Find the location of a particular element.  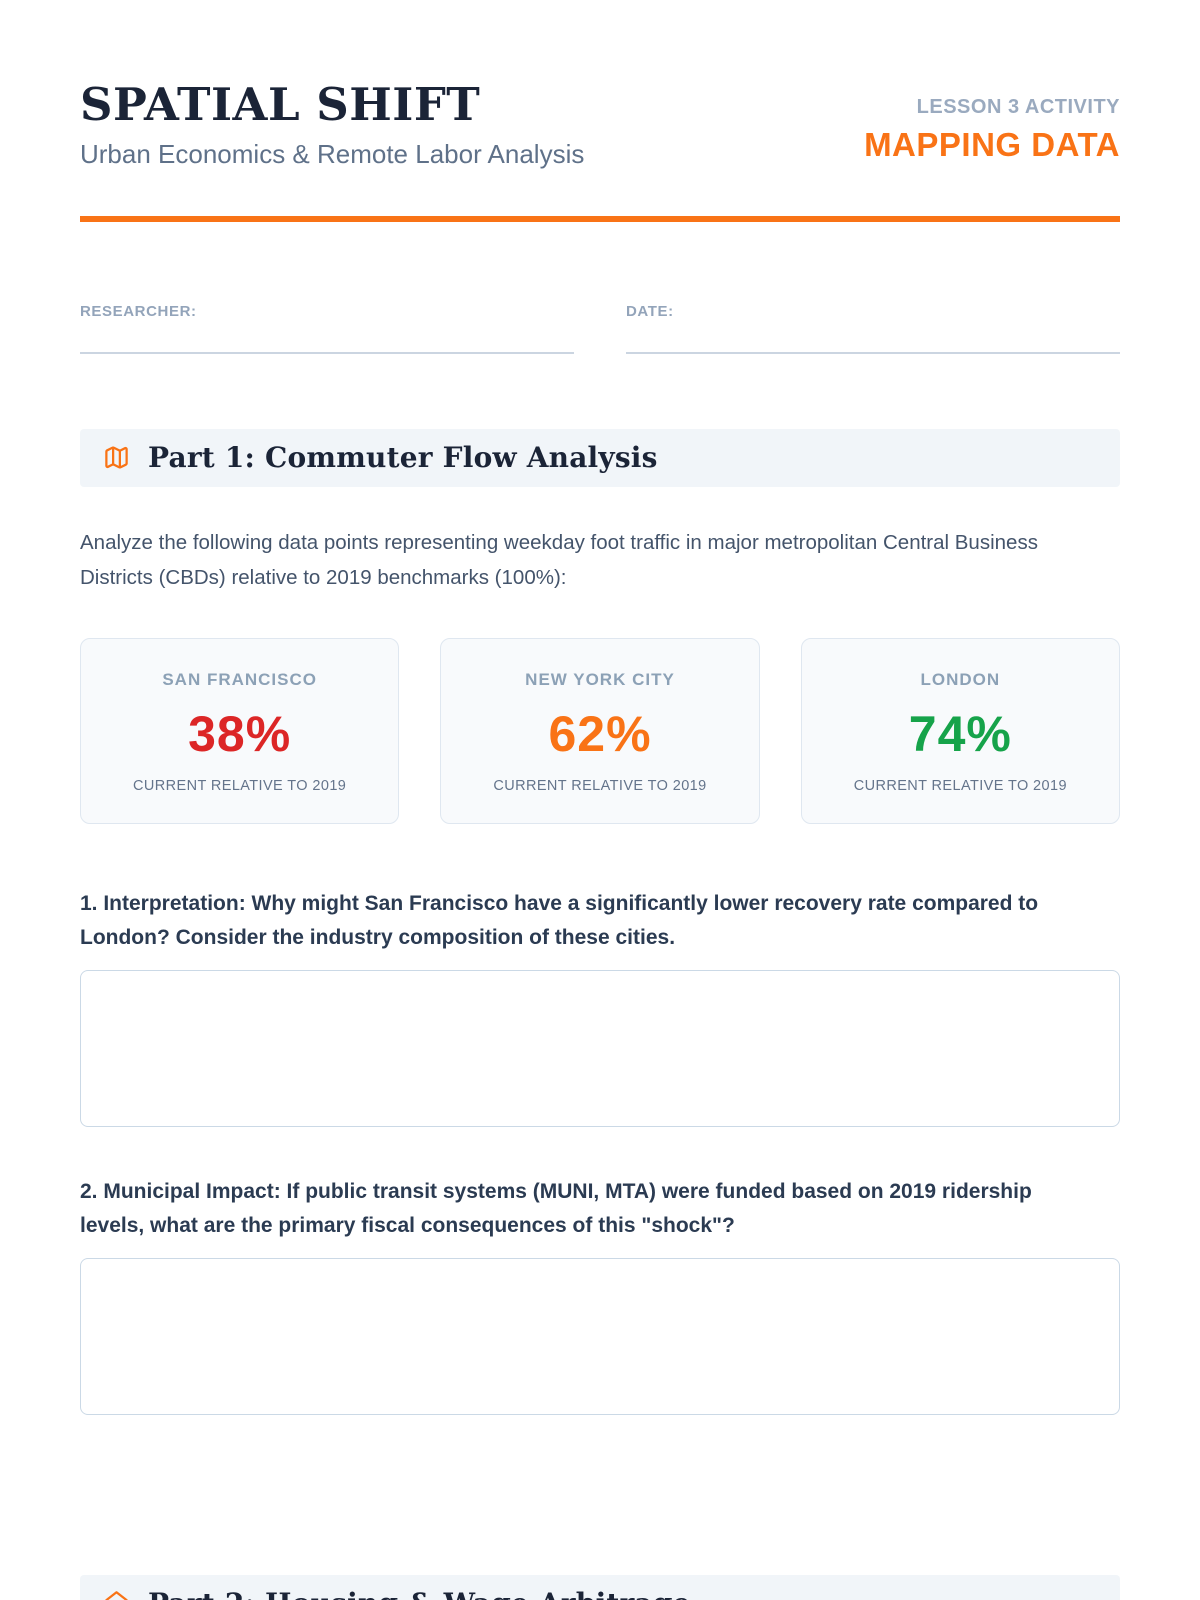

page-subtitle: Urban Economics & Remote Labor Analysis is located at coordinates (332, 153).